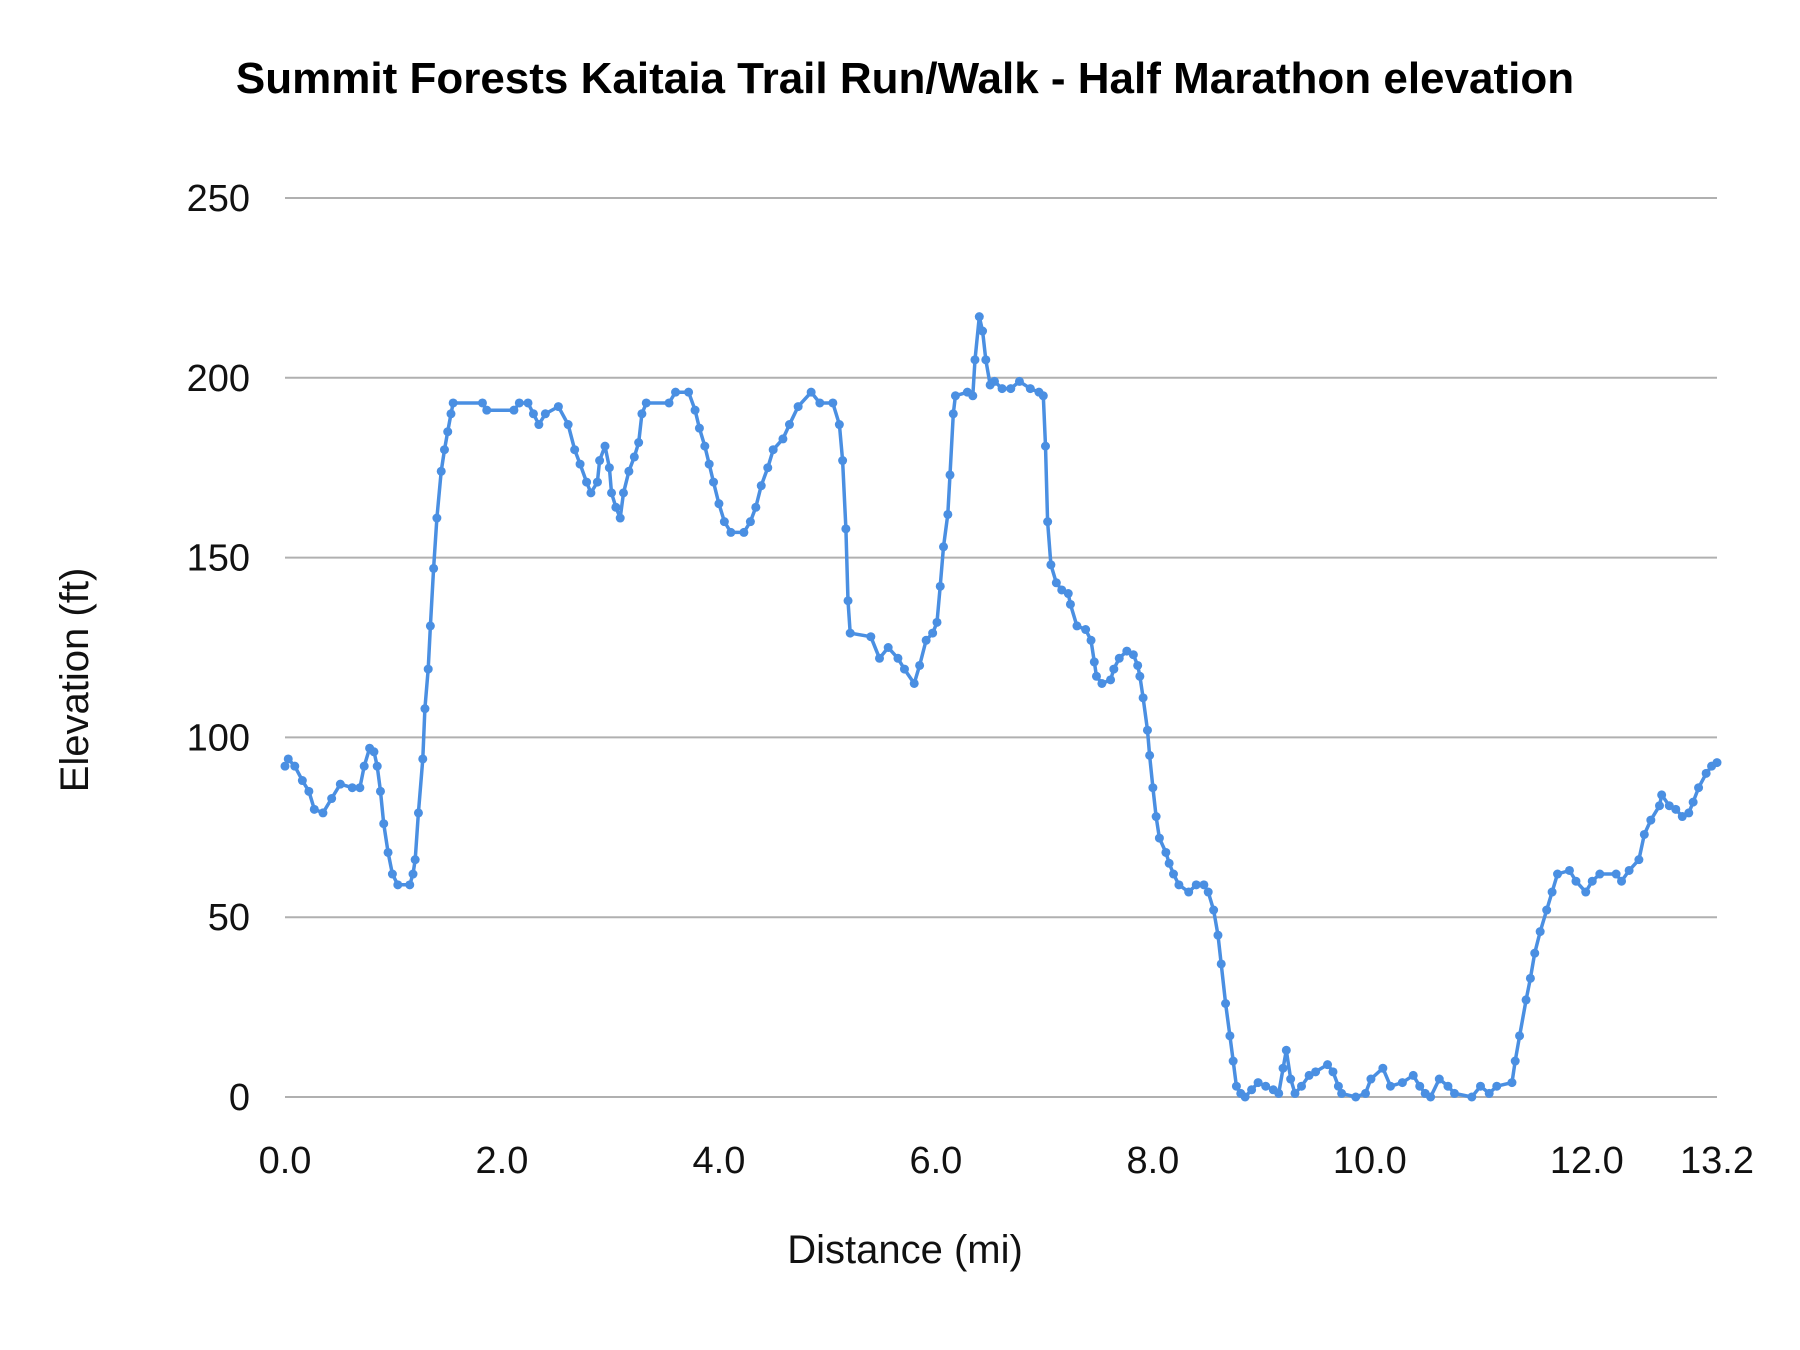  Describe the element at coordinates (218, 379) in the screenshot. I see `y-tick-label: 200` at that location.